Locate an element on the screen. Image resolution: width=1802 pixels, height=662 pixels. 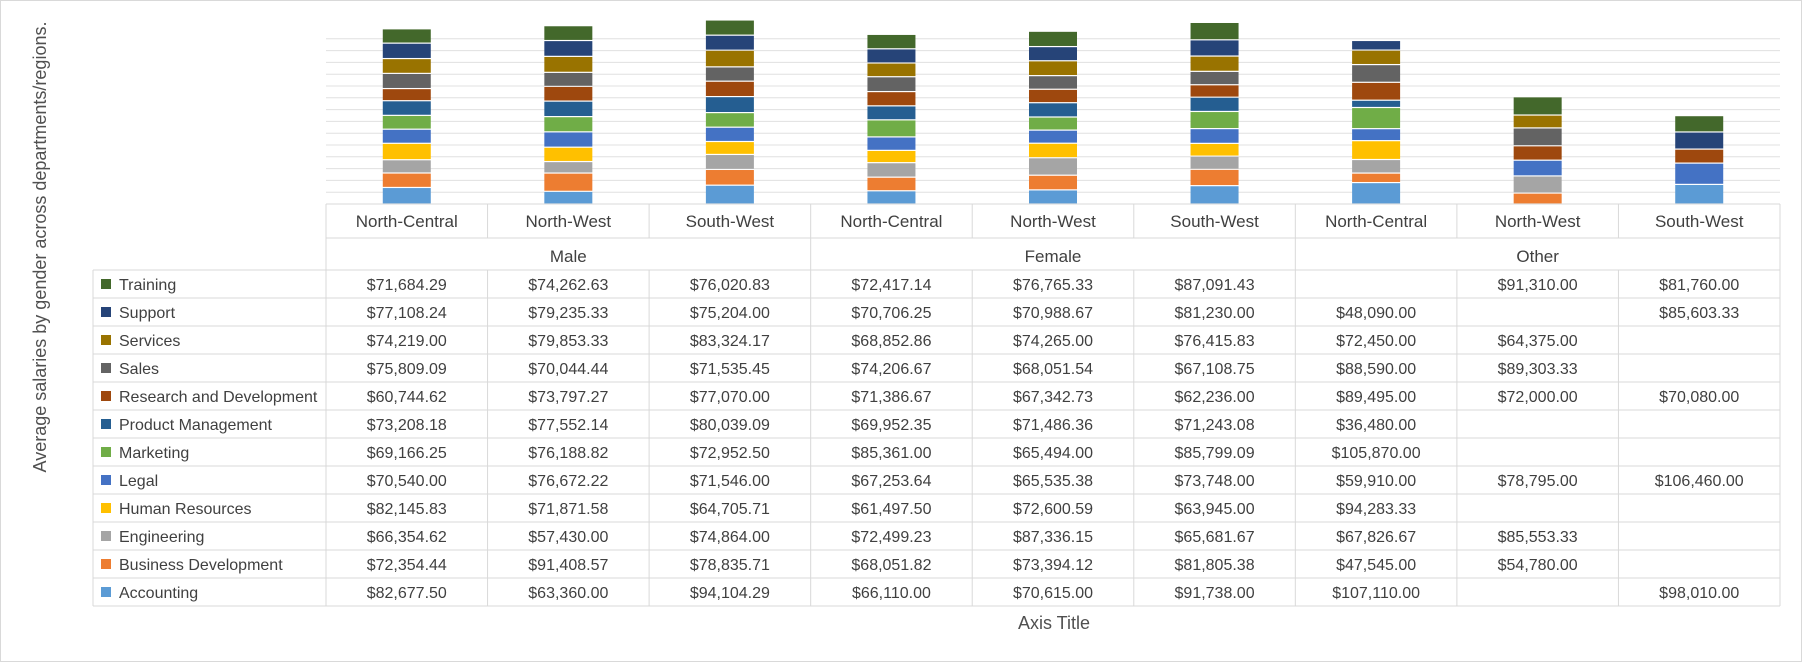
data-label: $67,342.73 is located at coordinates (1053, 397).